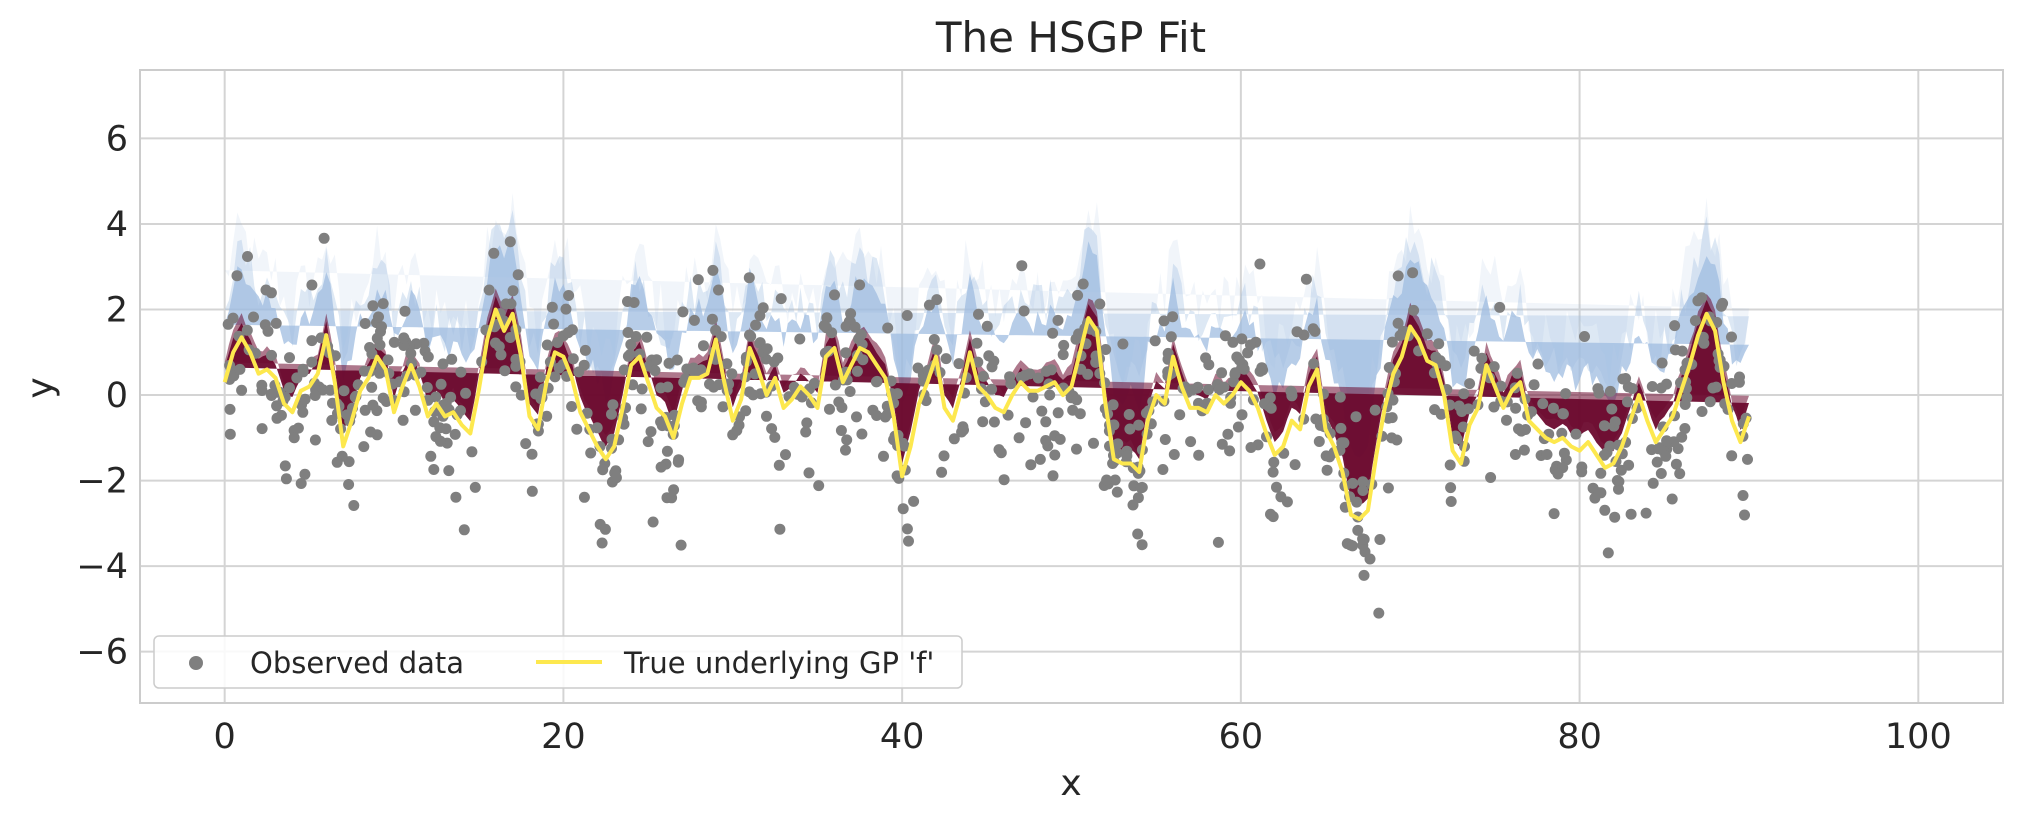 The image size is (2023, 823). Describe the element at coordinates (102, 567) in the screenshot. I see `y-tick-label: −4` at that location.